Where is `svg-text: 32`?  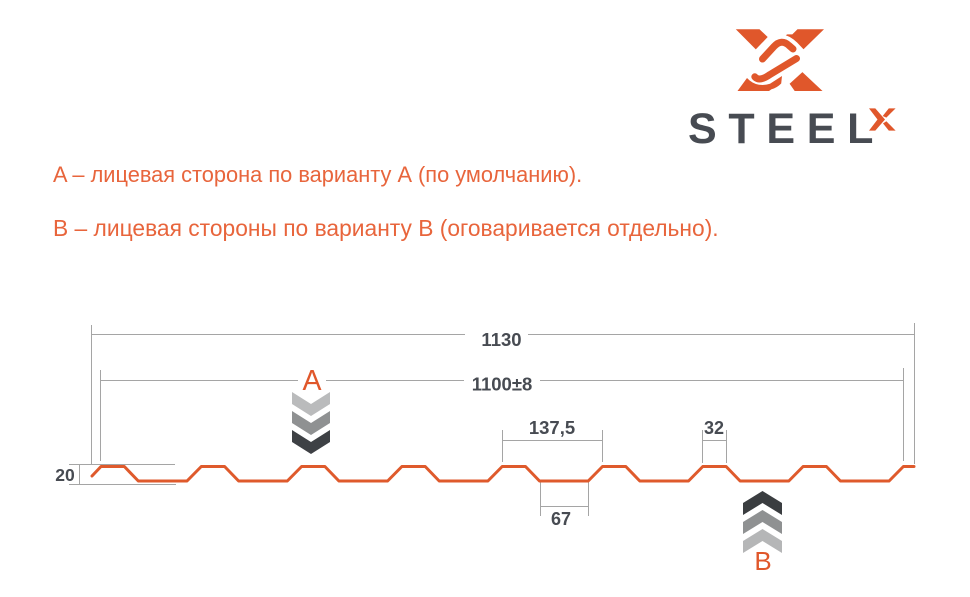 svg-text: 32 is located at coordinates (714, 428).